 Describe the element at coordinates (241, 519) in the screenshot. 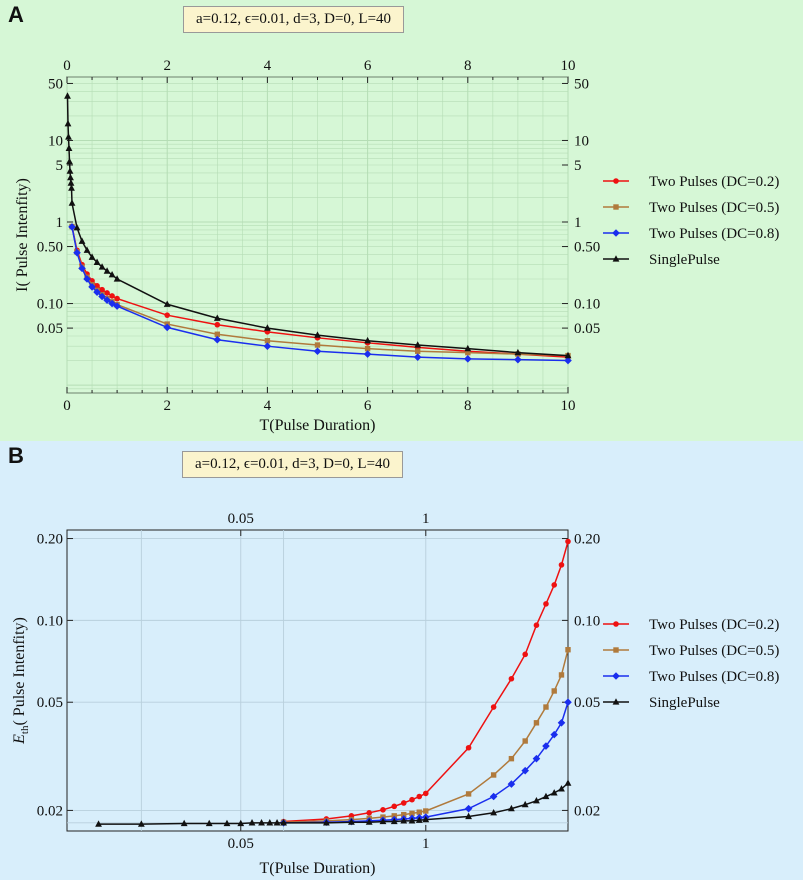

I see `x-tick-label-top: 0.05` at that location.